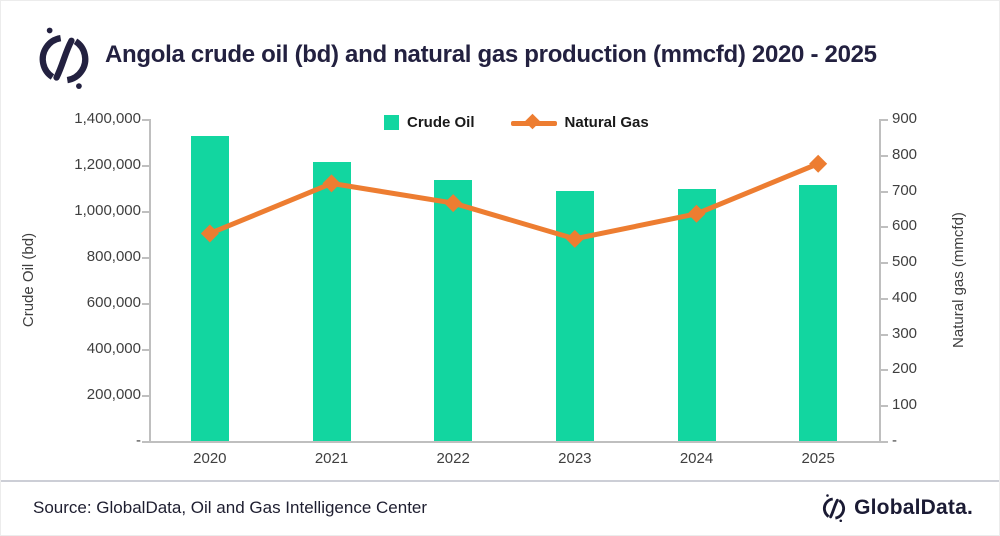 The width and height of the screenshot is (1000, 536). Describe the element at coordinates (107, 210) in the screenshot. I see `left-axis-tick-label: 1,000,000` at that location.